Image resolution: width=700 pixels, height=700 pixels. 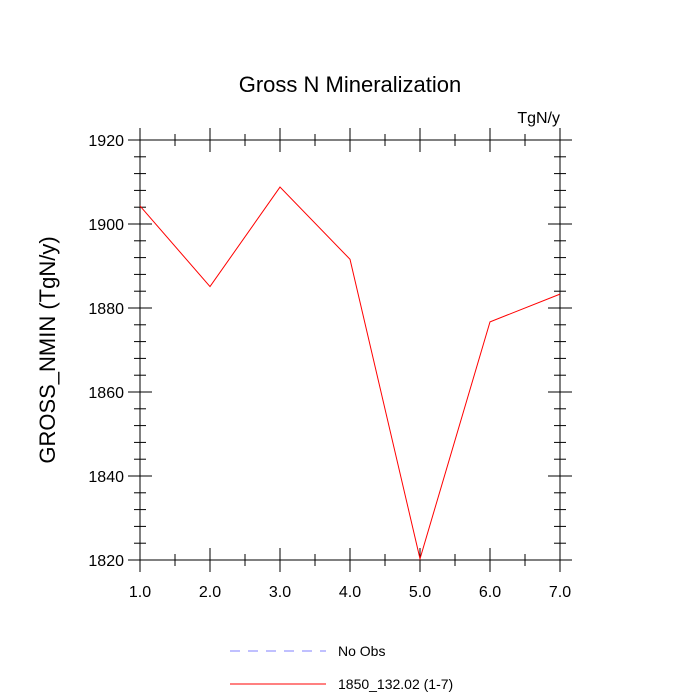 I want to click on units-label: TgN/y, so click(x=538, y=118).